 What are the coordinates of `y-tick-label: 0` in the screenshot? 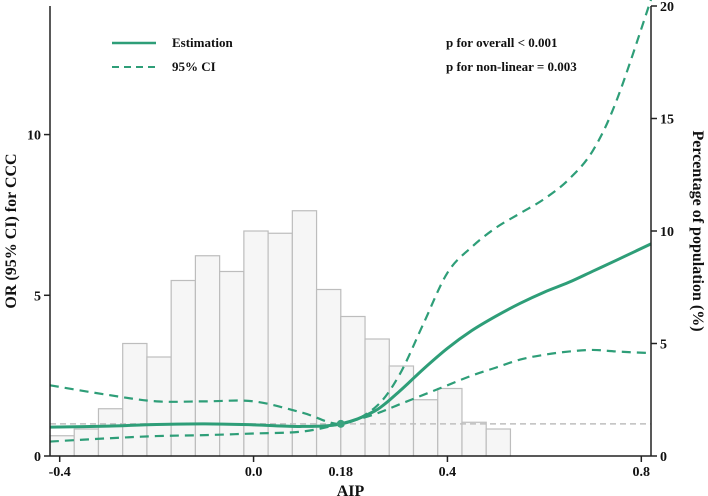 It's located at (37, 457).